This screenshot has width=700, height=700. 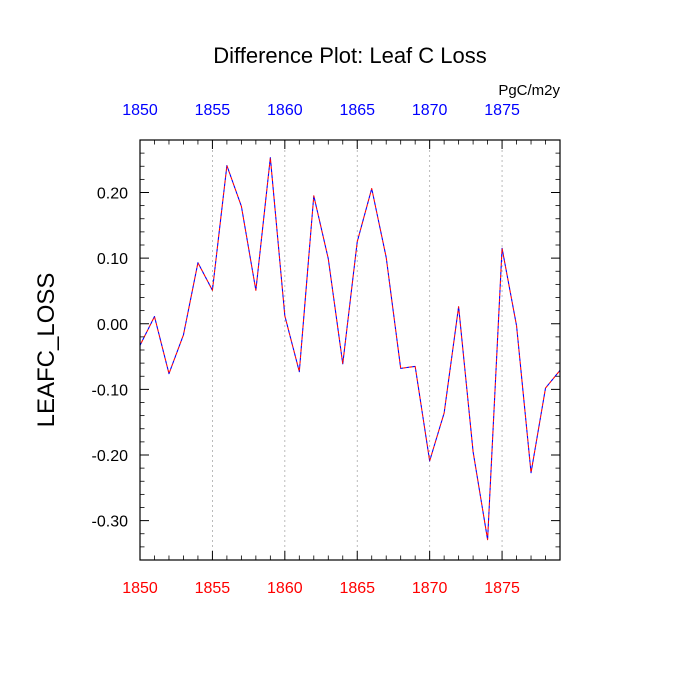 What do you see at coordinates (357, 110) in the screenshot?
I see `x-tick-label-top-1865: 1865` at bounding box center [357, 110].